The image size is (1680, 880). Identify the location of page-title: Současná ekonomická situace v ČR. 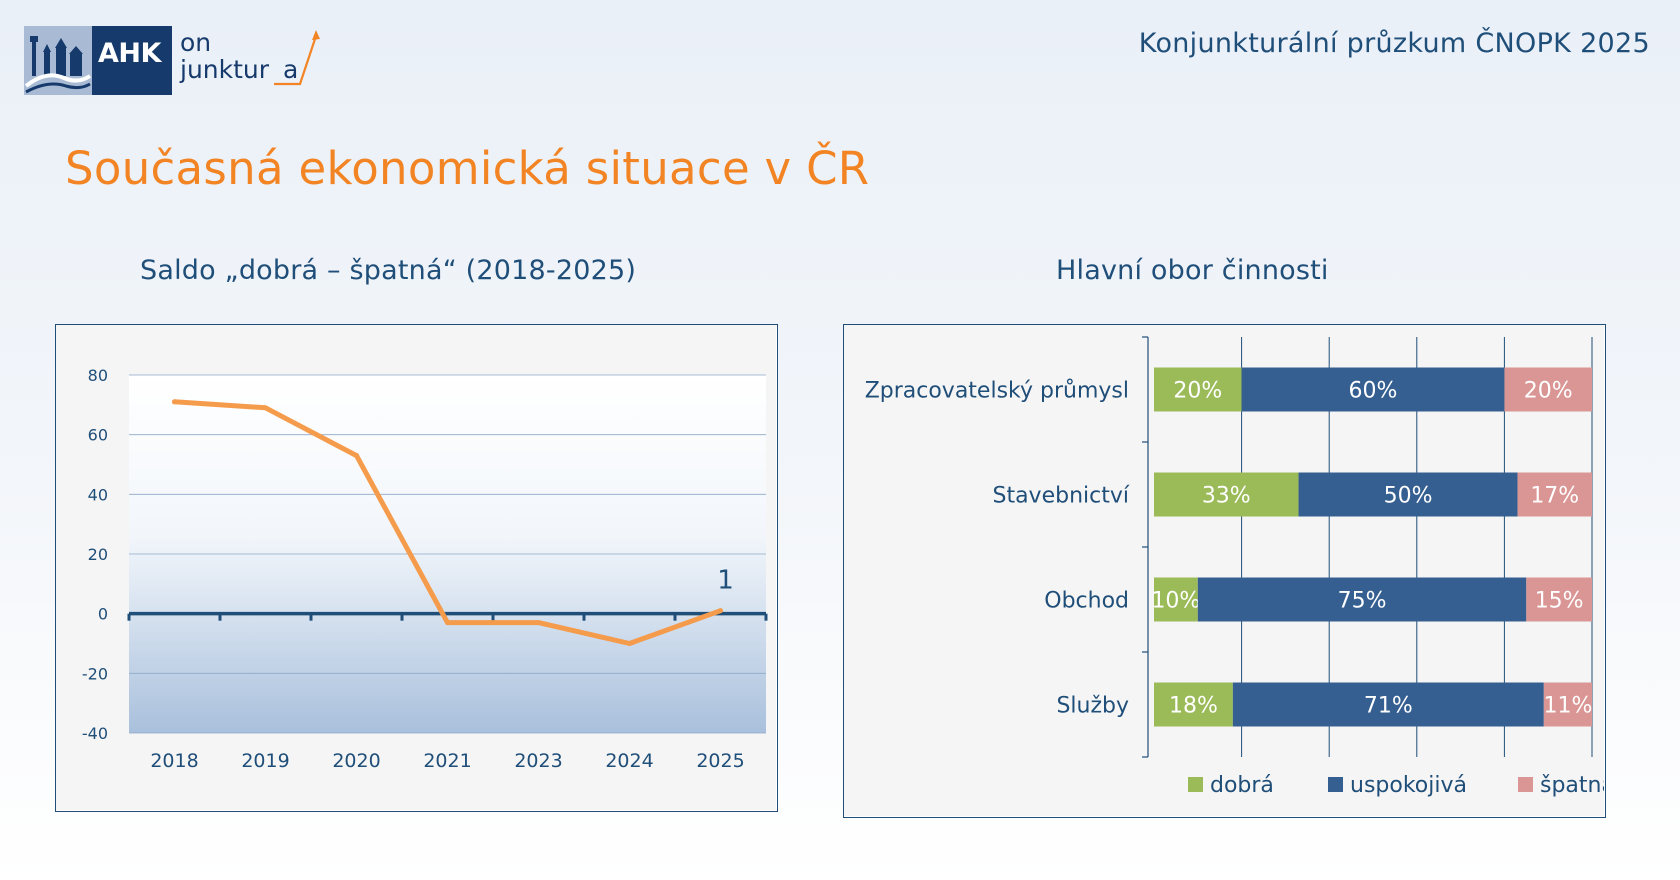
(467, 168).